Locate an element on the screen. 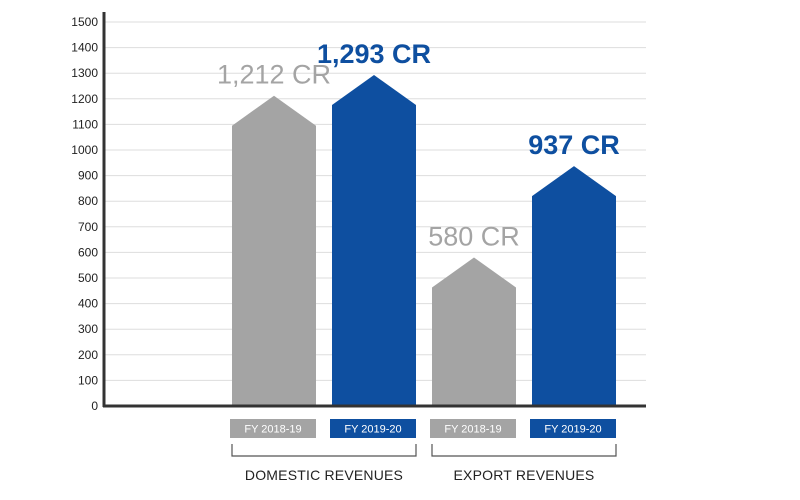 The width and height of the screenshot is (800, 500). category-pills: FY 2018-19 FY 2018-19 FY 2019-20 FY 2019-20 is located at coordinates (423, 428).